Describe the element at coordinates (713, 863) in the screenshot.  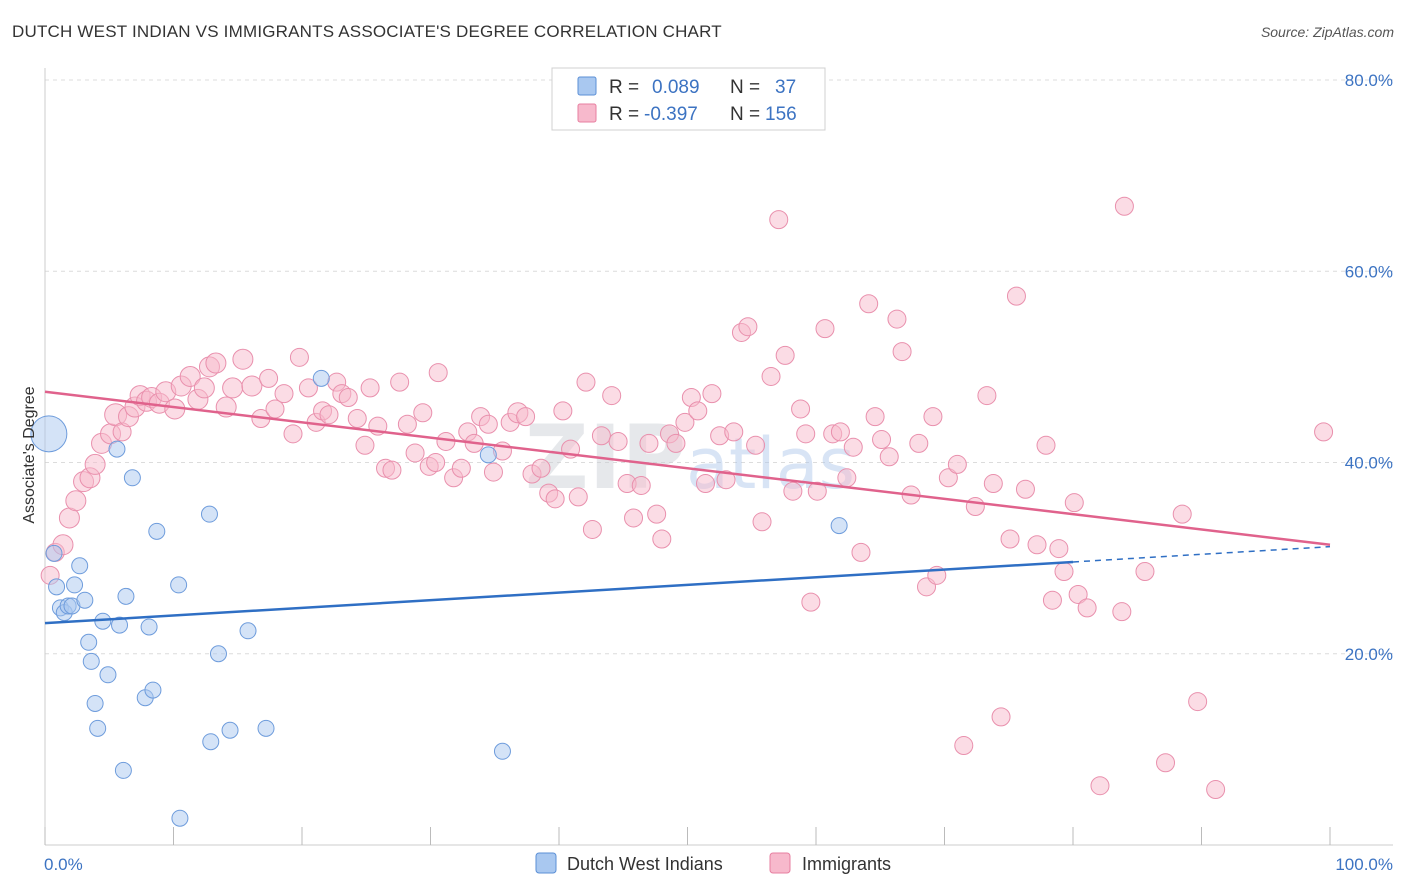
I see `bottom-legend: Dutch West Indians Immigrants` at that location.